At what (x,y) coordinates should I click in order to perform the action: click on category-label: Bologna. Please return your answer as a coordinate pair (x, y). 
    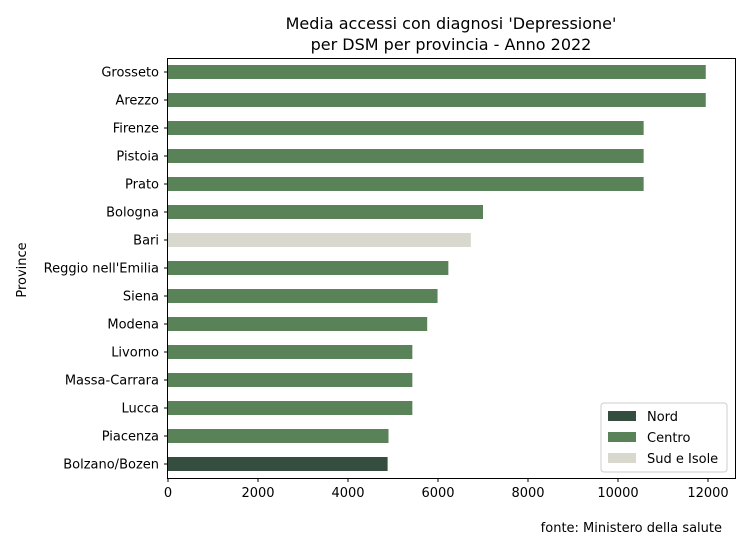
    Looking at the image, I should click on (132, 213).